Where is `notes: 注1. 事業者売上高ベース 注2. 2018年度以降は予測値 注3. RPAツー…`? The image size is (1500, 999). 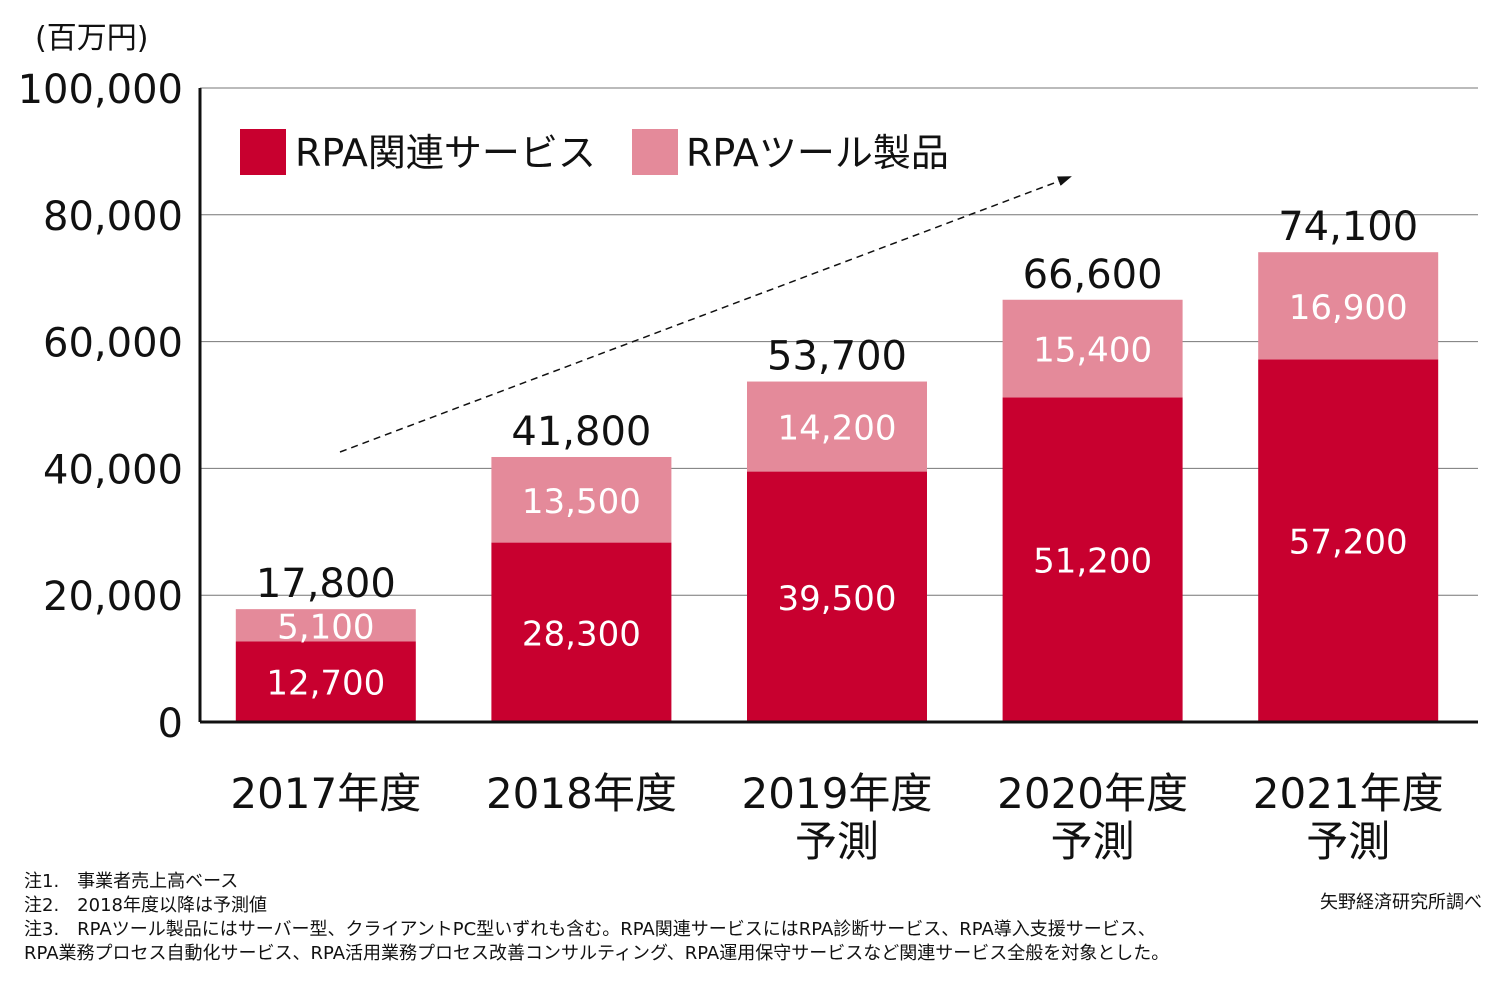 notes: 注1. 事業者売上高ベース 注2. 2018年度以降は予測値 注3. RPAツー… is located at coordinates (596, 918).